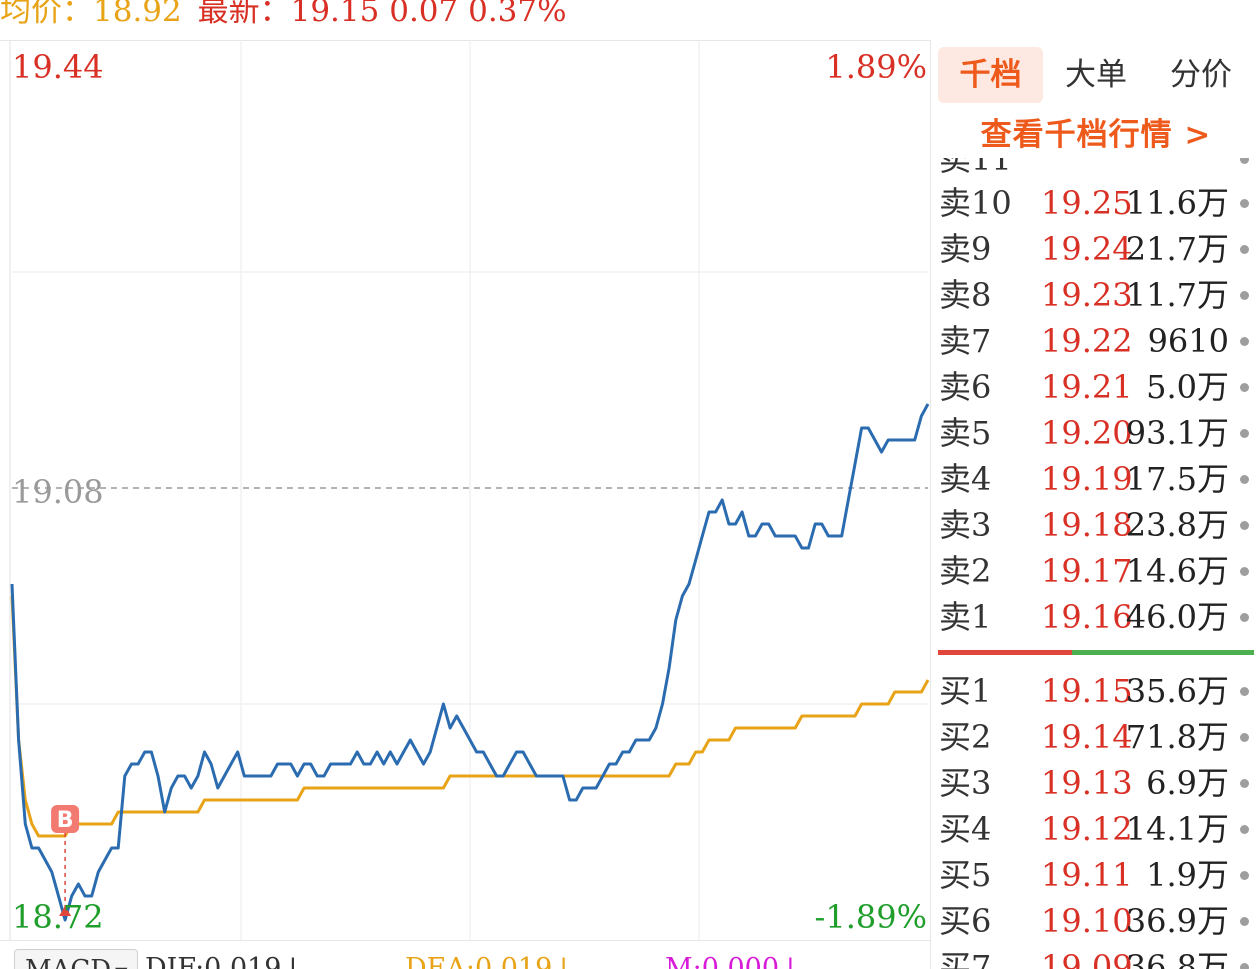  I want to click on order-price: 19.17, so click(1087, 571).